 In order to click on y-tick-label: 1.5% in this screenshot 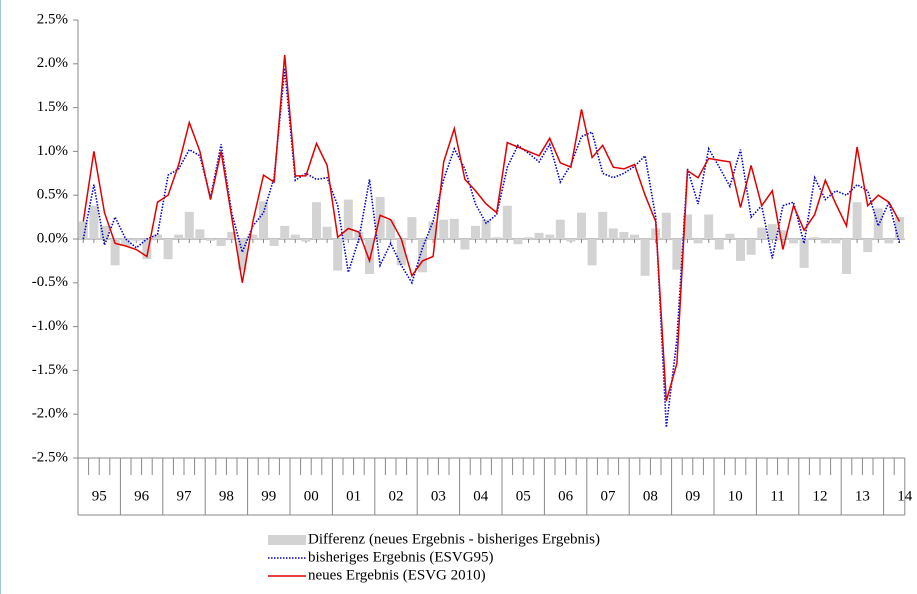, I will do `click(52, 107)`.